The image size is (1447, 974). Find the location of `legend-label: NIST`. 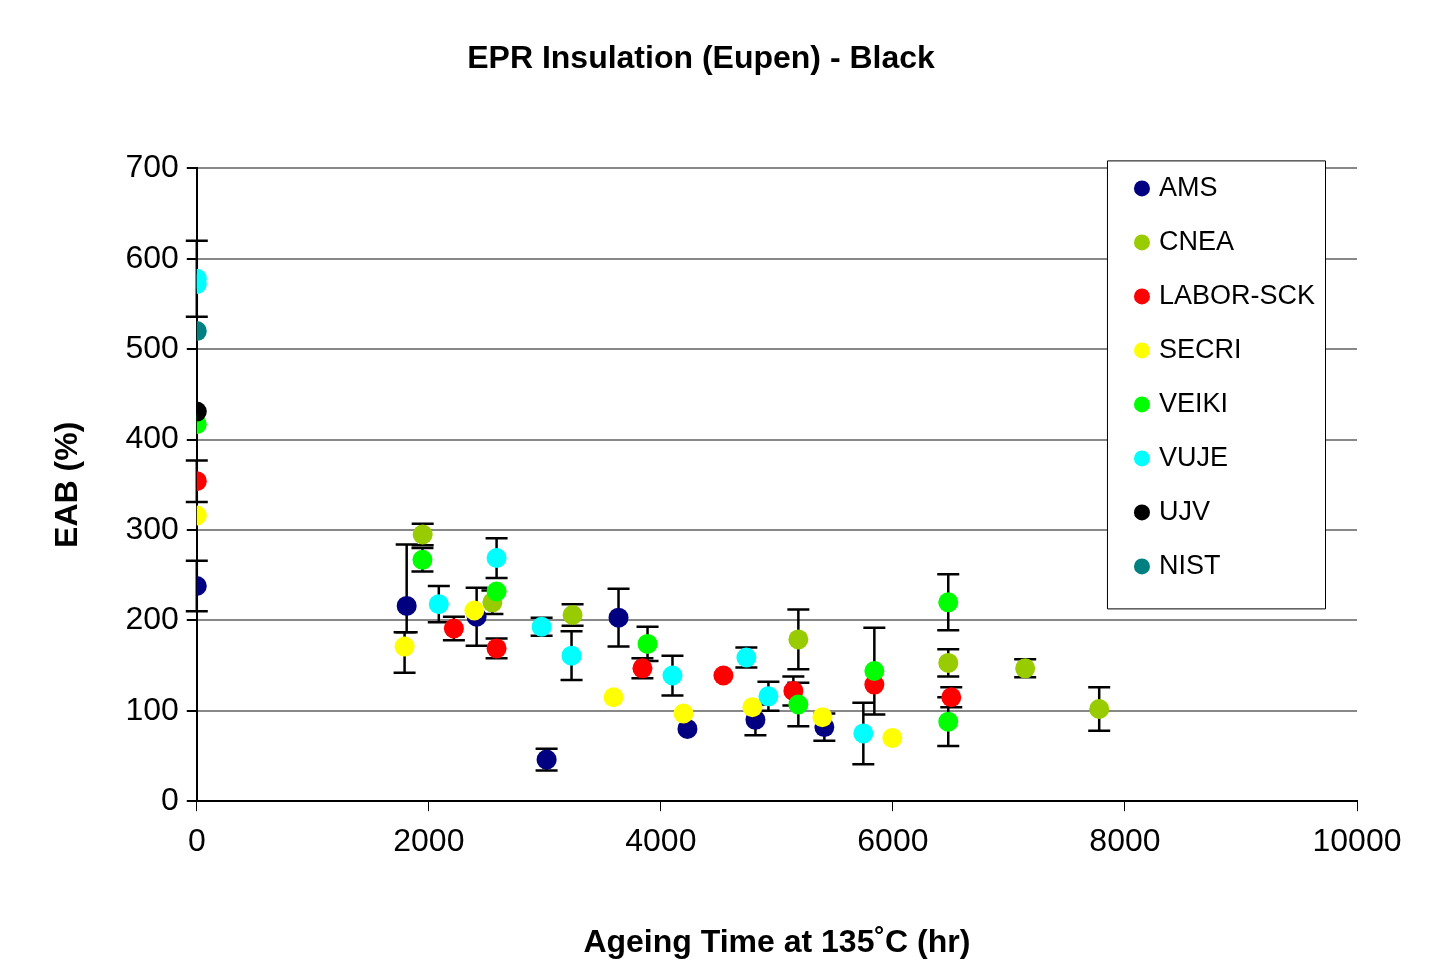

legend-label: NIST is located at coordinates (1189, 564).